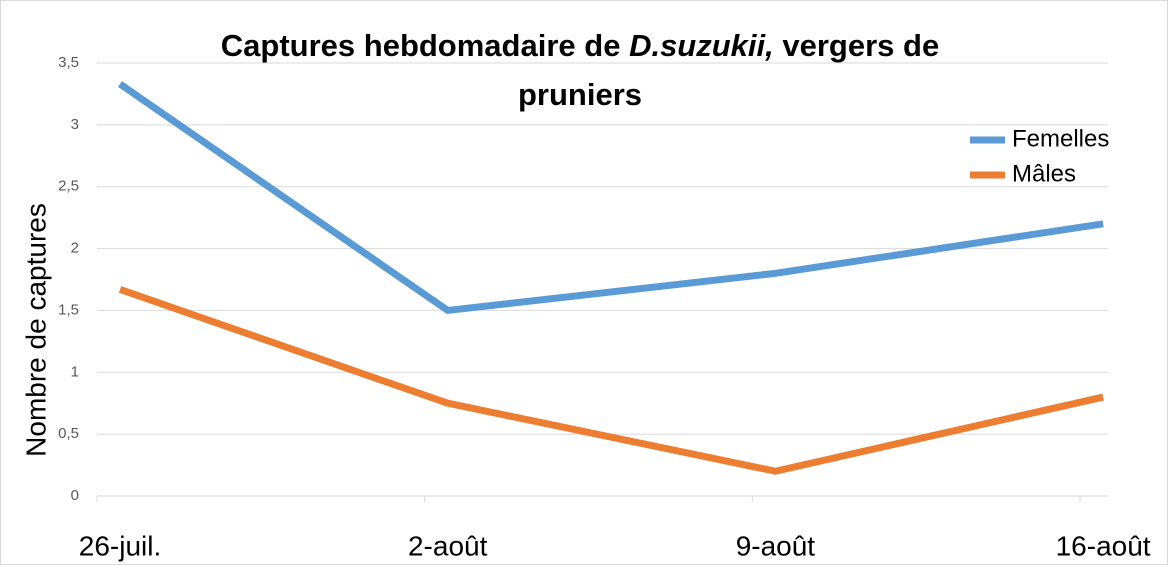  Describe the element at coordinates (1060, 138) in the screenshot. I see `legend-label: Femelles` at that location.